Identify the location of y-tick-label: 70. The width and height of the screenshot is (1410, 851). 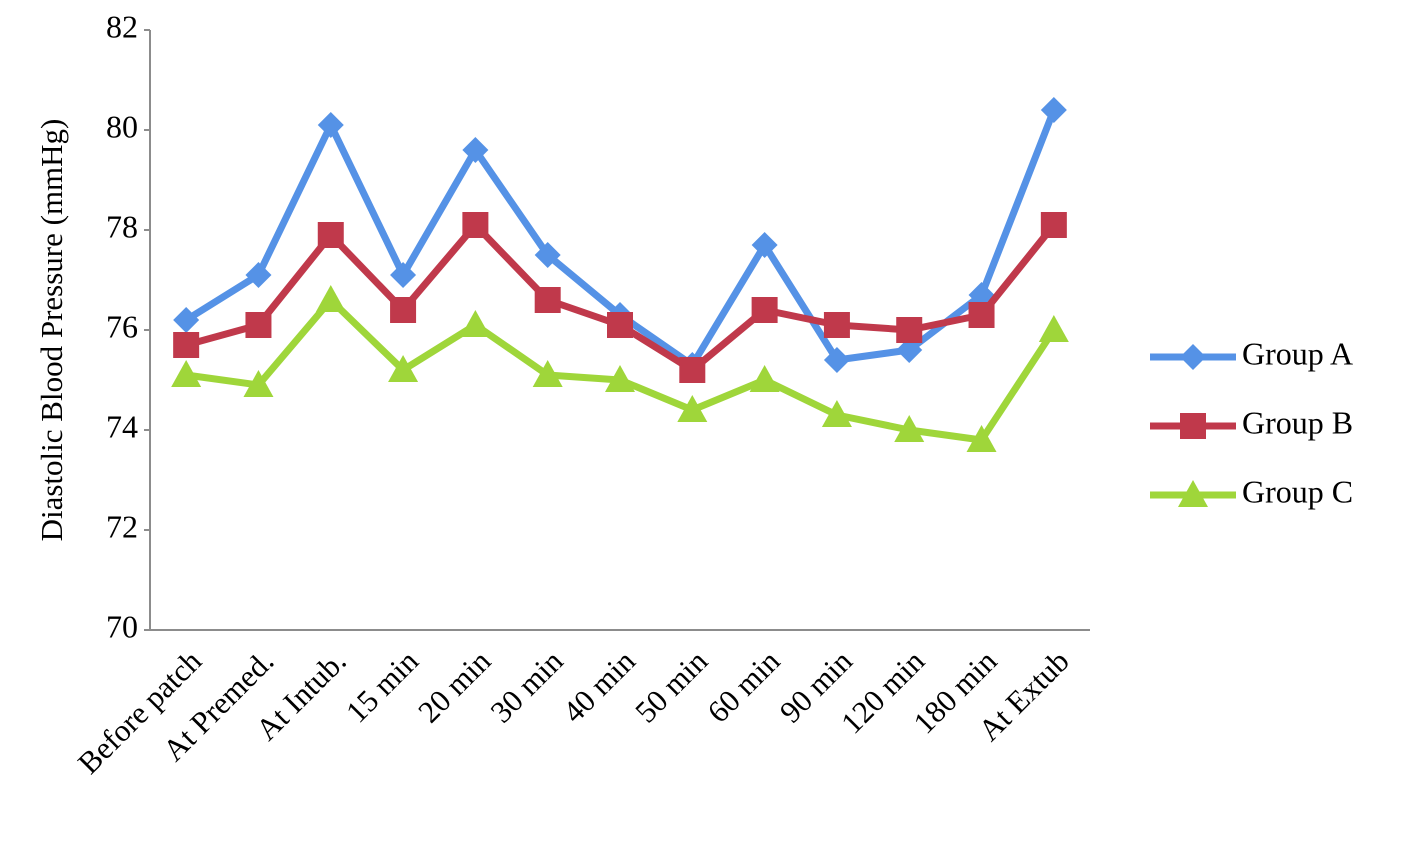
(122, 626).